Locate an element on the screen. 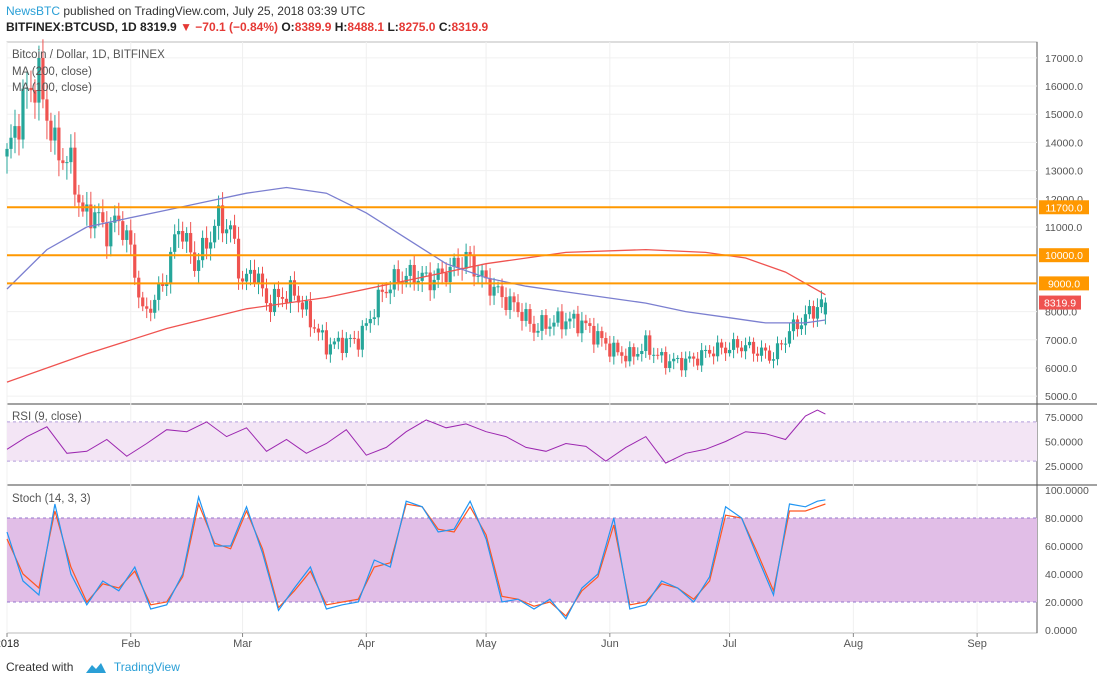  high-label: H: is located at coordinates (341, 27).